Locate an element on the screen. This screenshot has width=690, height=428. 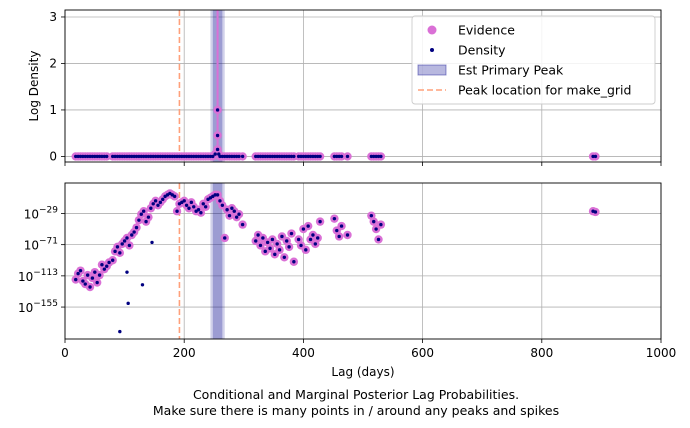
legend-evidence-marker is located at coordinates (432, 30).